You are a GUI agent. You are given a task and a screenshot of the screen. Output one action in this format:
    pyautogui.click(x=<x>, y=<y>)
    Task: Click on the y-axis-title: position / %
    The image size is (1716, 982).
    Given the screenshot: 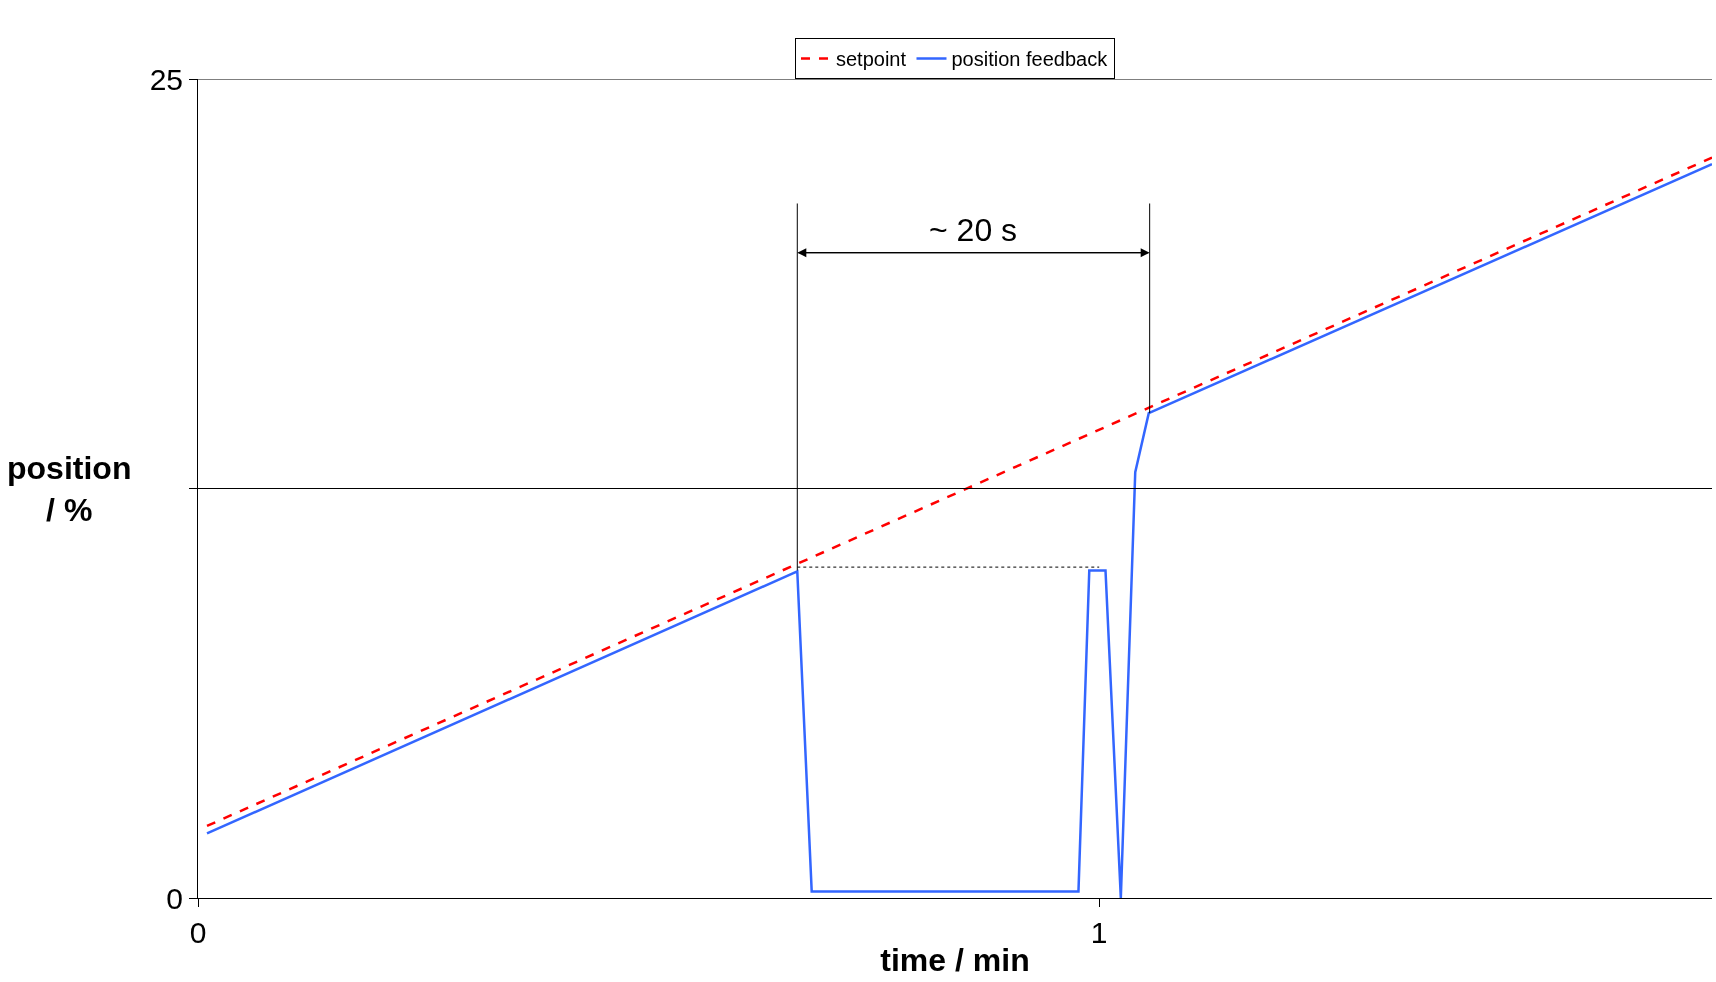 What is the action you would take?
    pyautogui.click(x=69, y=489)
    